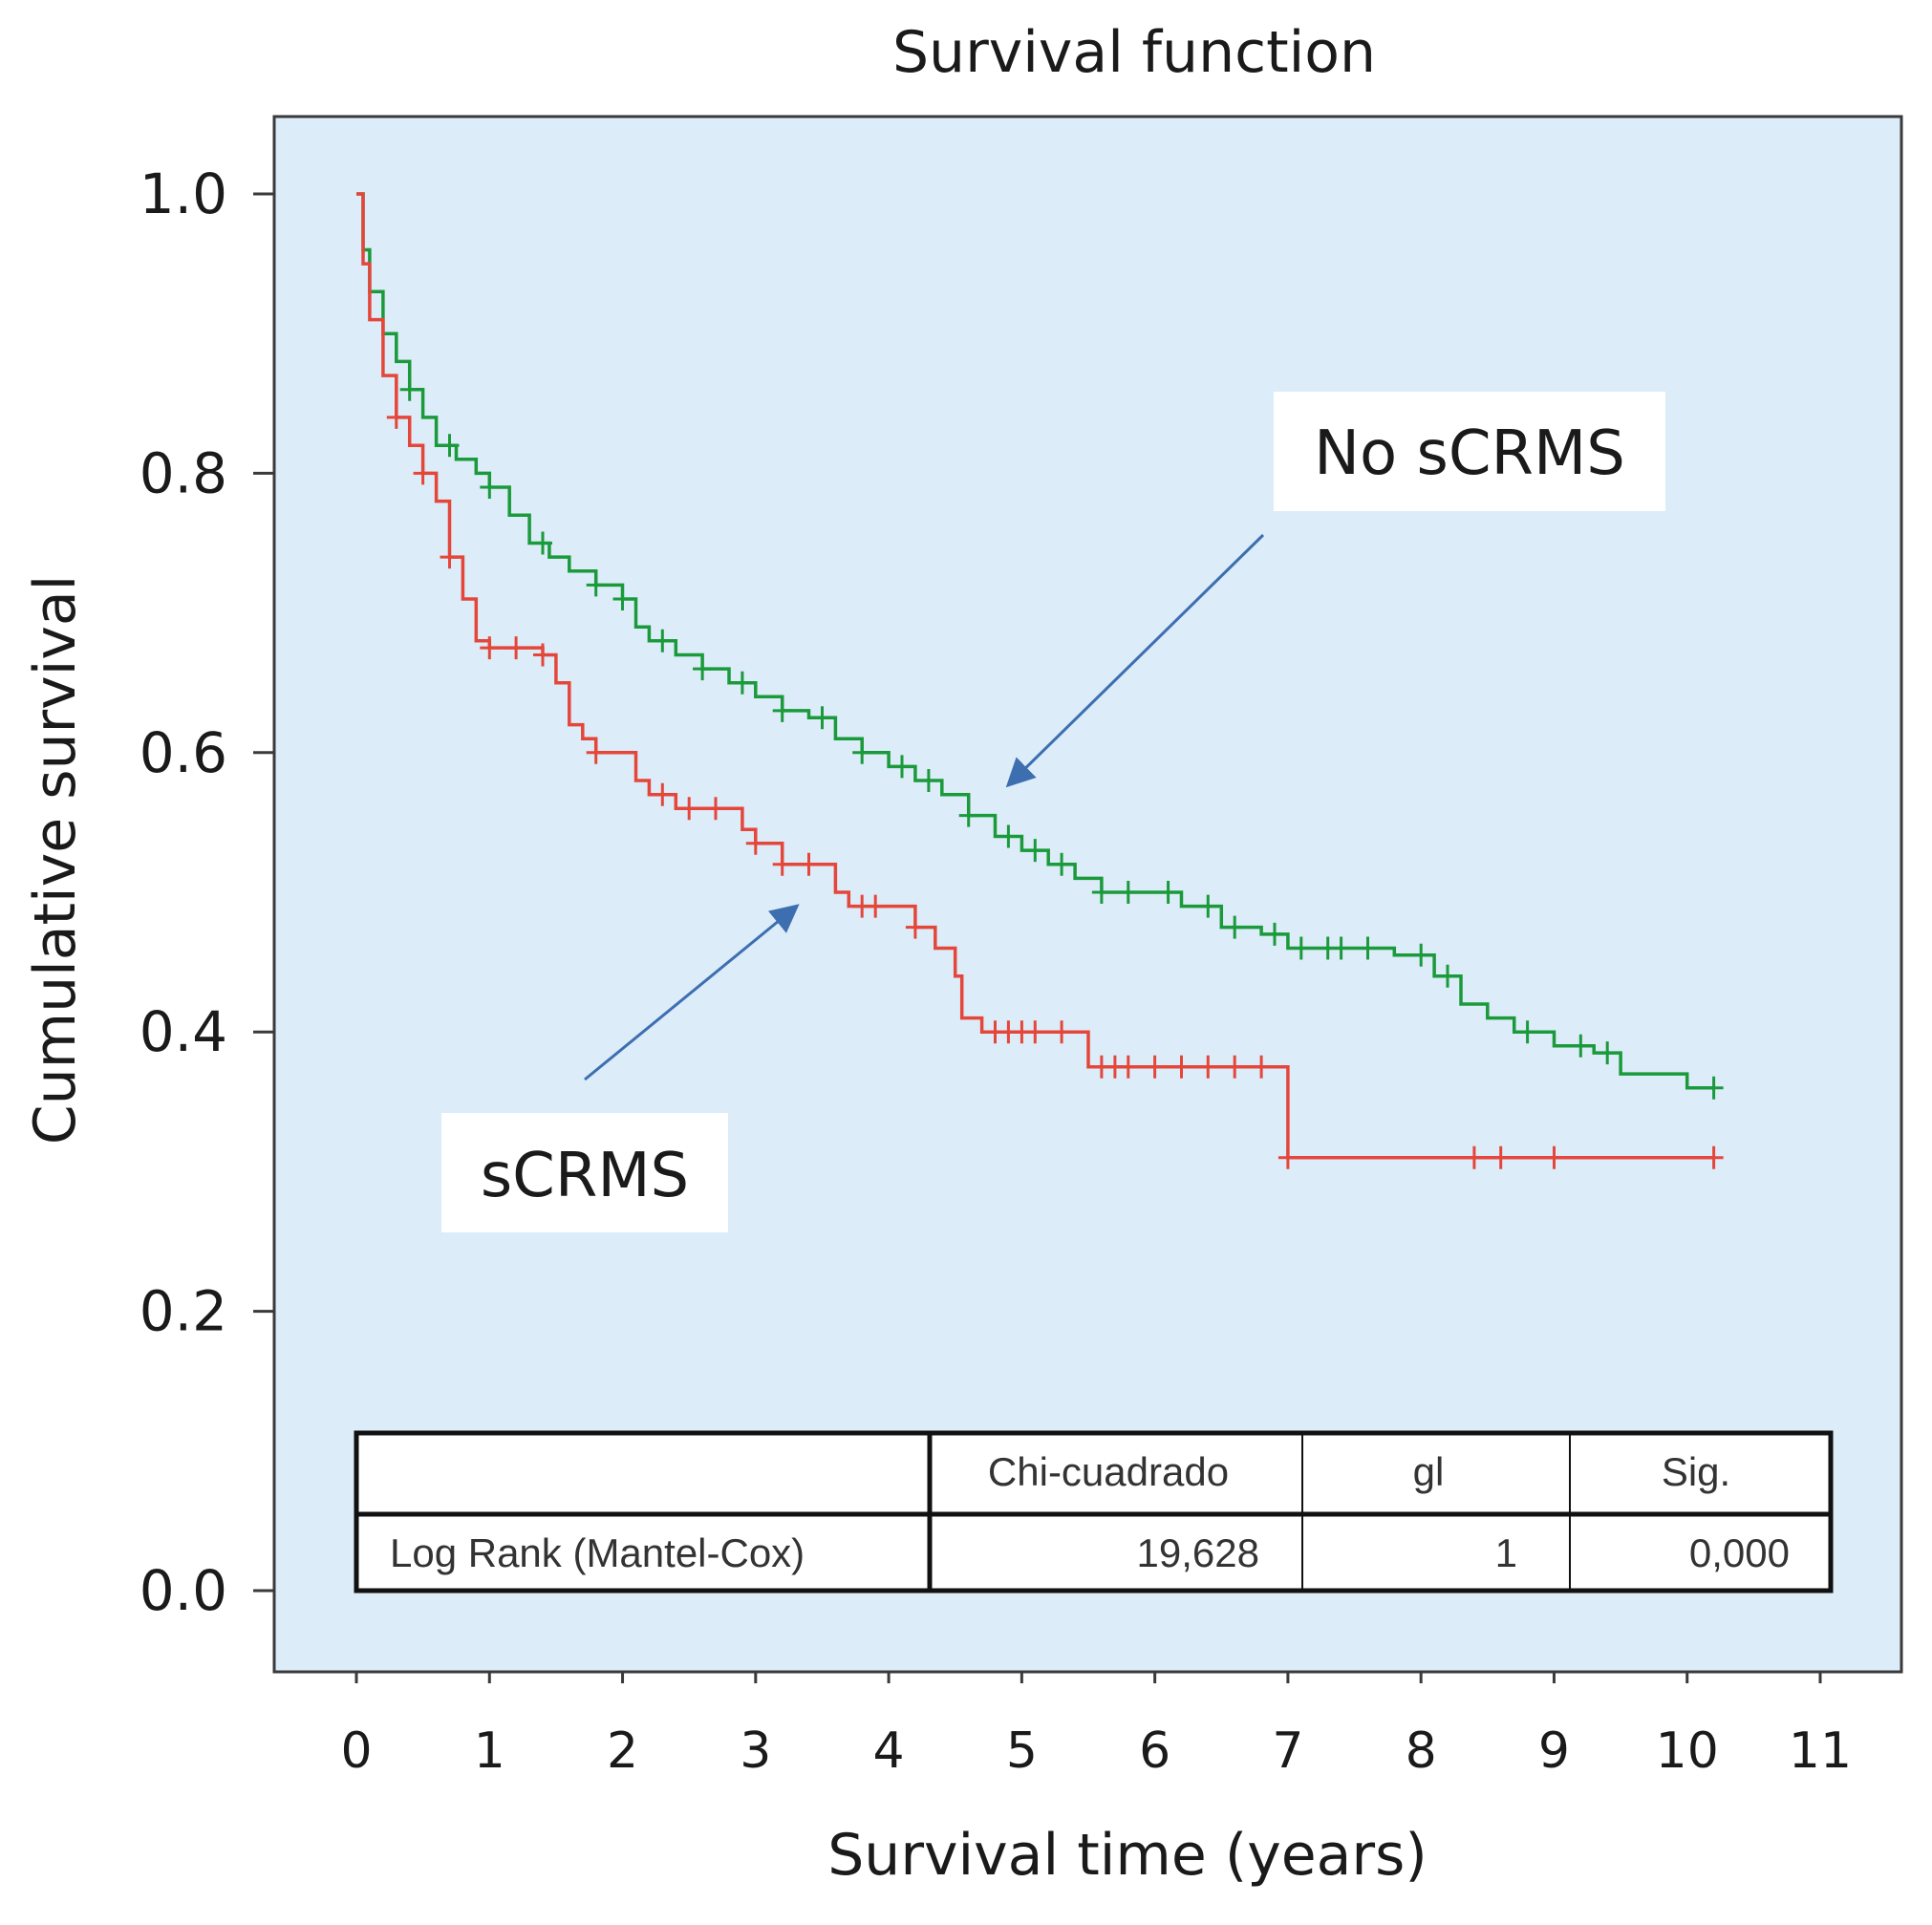  Describe the element at coordinates (1429, 1471) in the screenshot. I see `stats-header-gl: gl` at that location.